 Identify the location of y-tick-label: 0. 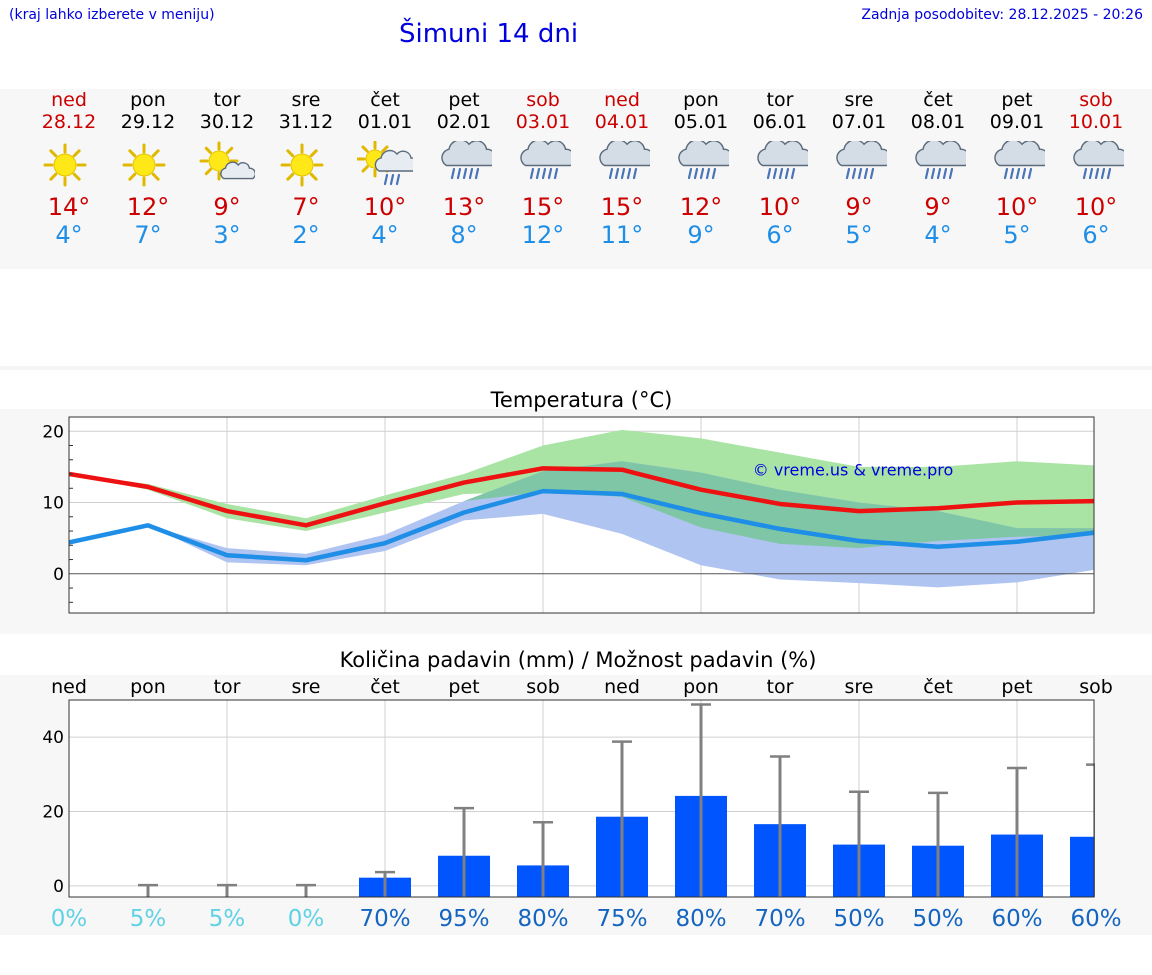
(58, 887).